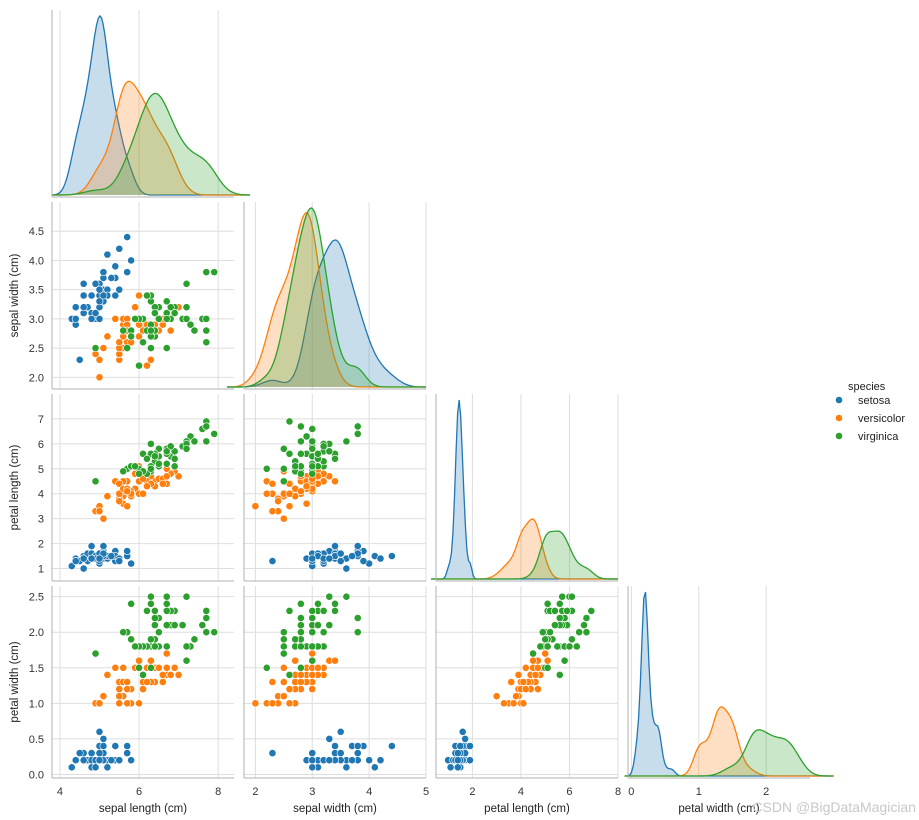 Image resolution: width=919 pixels, height=820 pixels. What do you see at coordinates (41, 570) in the screenshot?
I see `y-tick-label: 1` at bounding box center [41, 570].